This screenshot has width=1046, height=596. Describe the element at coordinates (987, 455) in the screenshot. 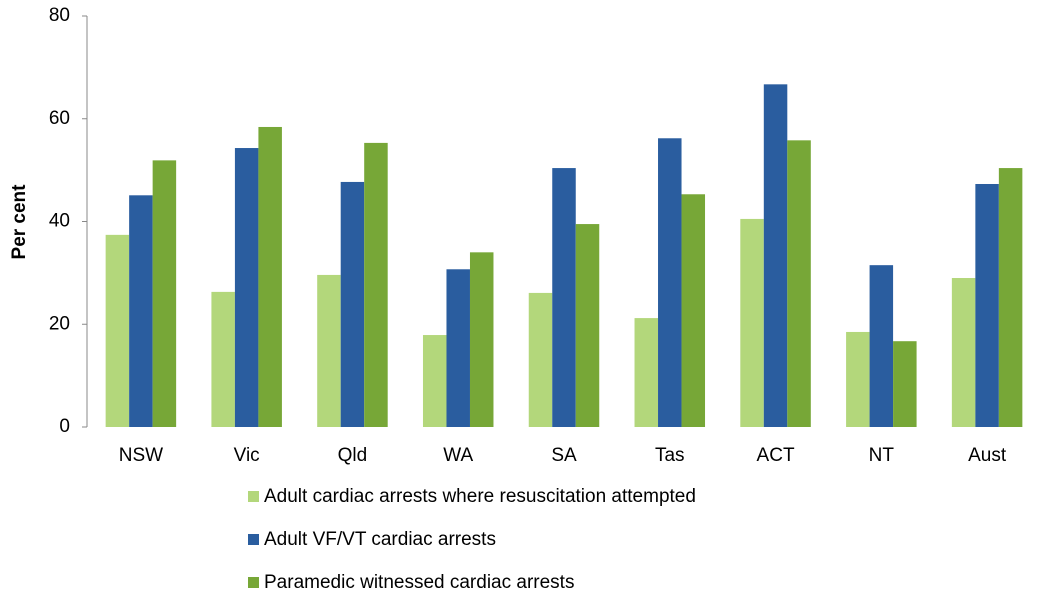

I see `x-tick-label: Aust` at that location.